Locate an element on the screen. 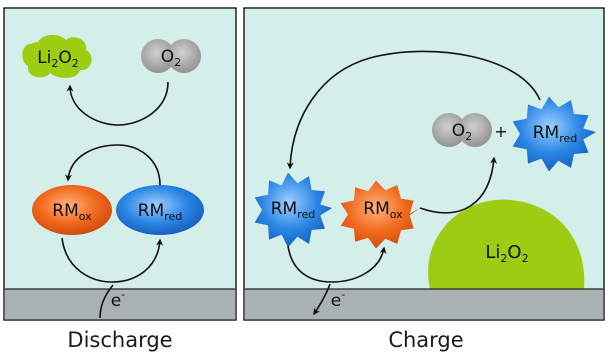  discharge-rm-red-label: RMred is located at coordinates (160, 212).